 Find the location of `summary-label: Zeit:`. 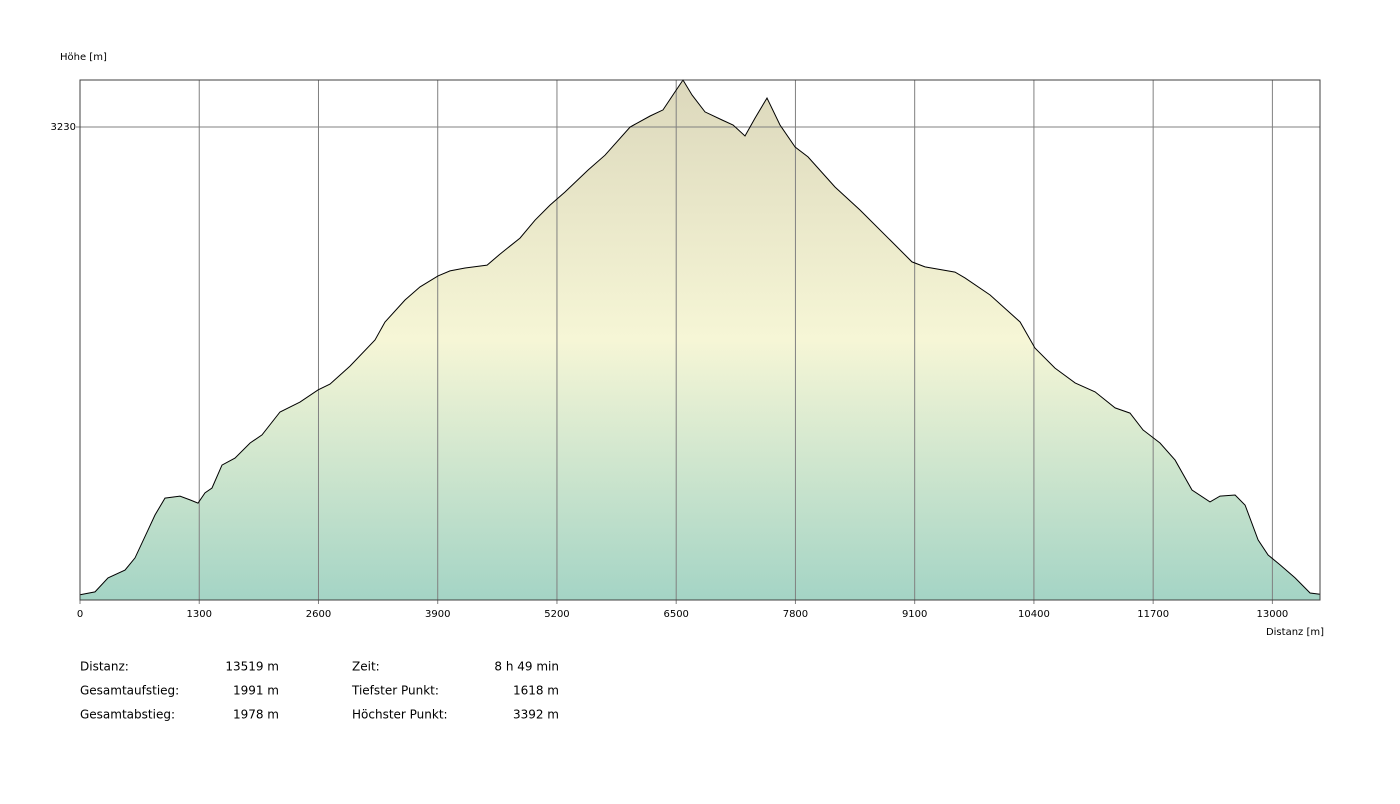

summary-label: Zeit: is located at coordinates (366, 667).